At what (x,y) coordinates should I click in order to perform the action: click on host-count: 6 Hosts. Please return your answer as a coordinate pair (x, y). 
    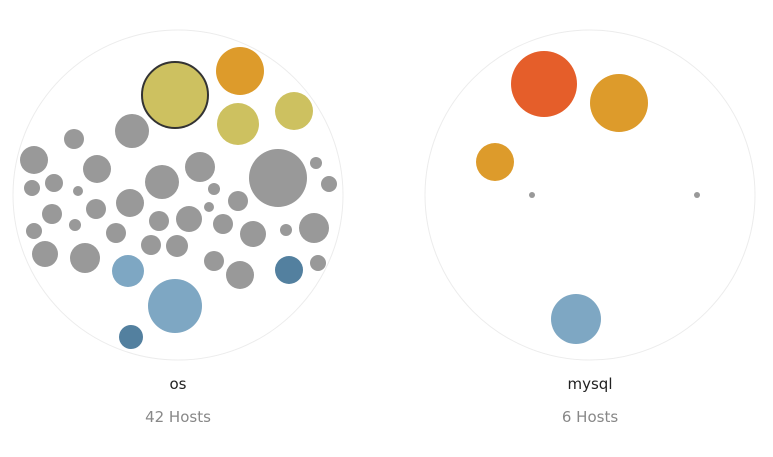
    Looking at the image, I should click on (590, 417).